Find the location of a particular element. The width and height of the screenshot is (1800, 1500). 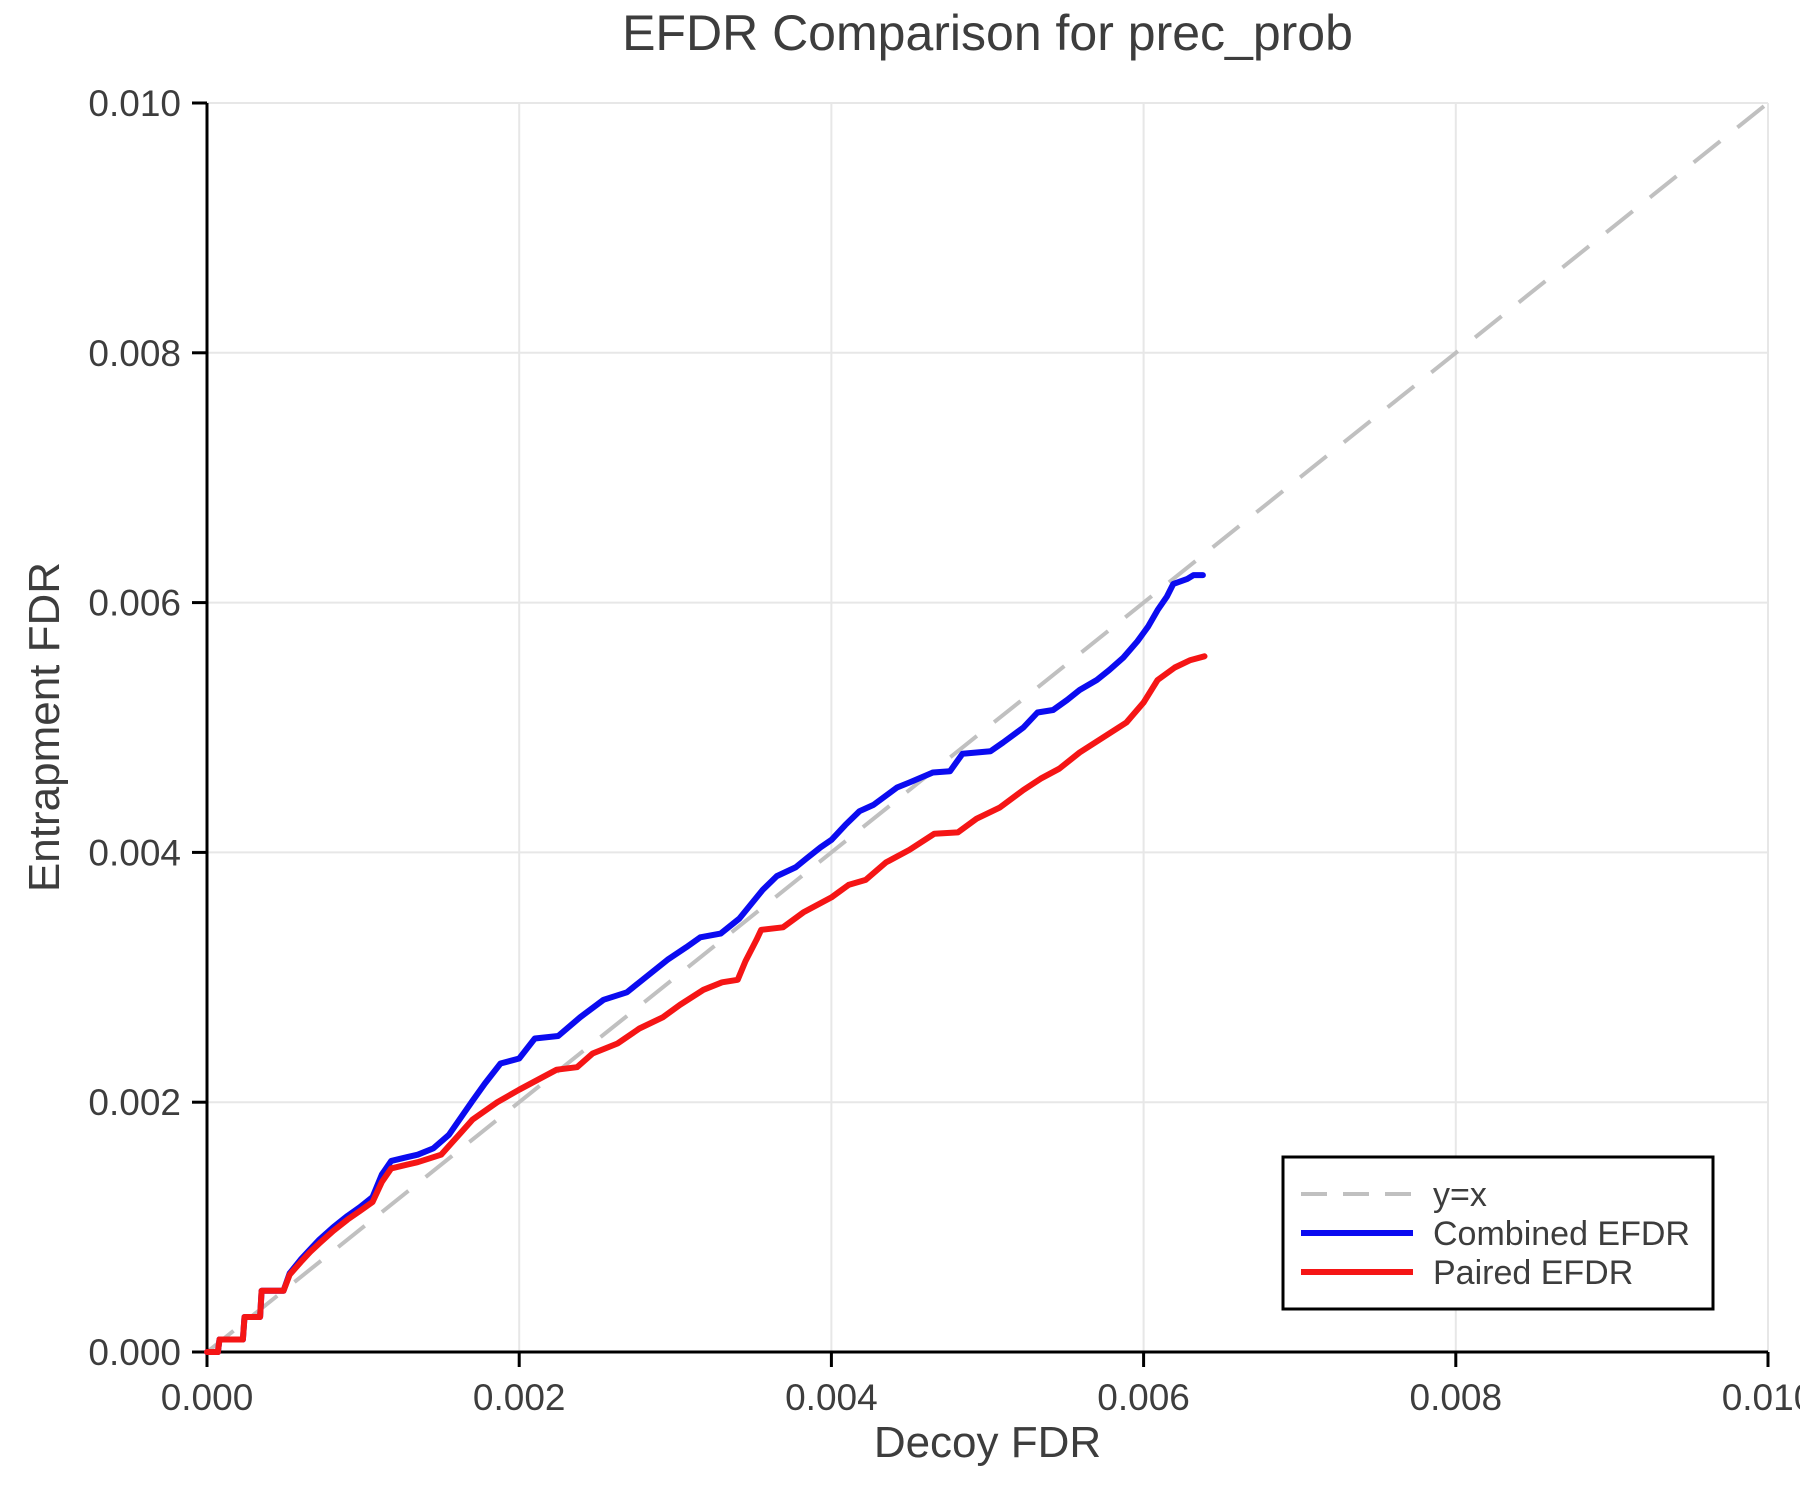

y-tick-label: 0.008 is located at coordinates (134, 353).